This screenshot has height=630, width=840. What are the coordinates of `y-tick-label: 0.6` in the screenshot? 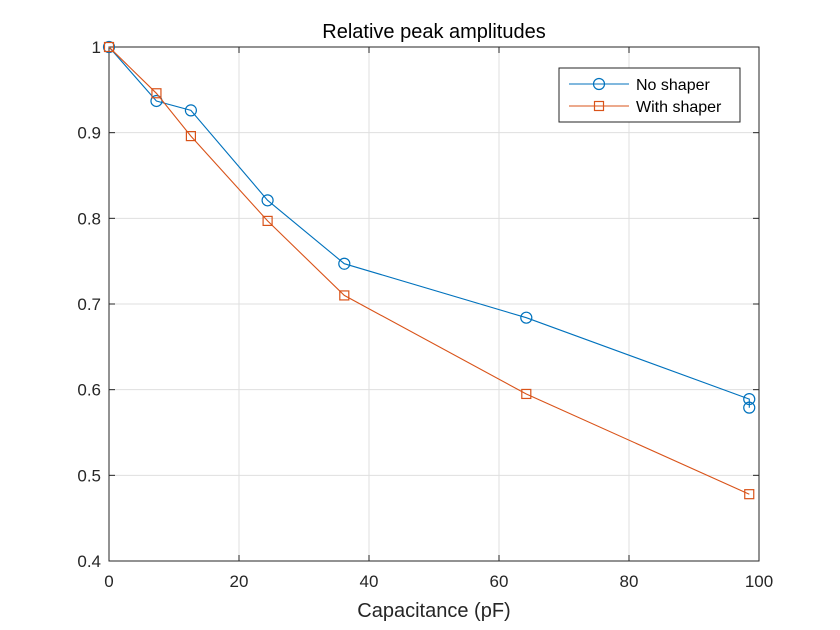 It's located at (89, 390).